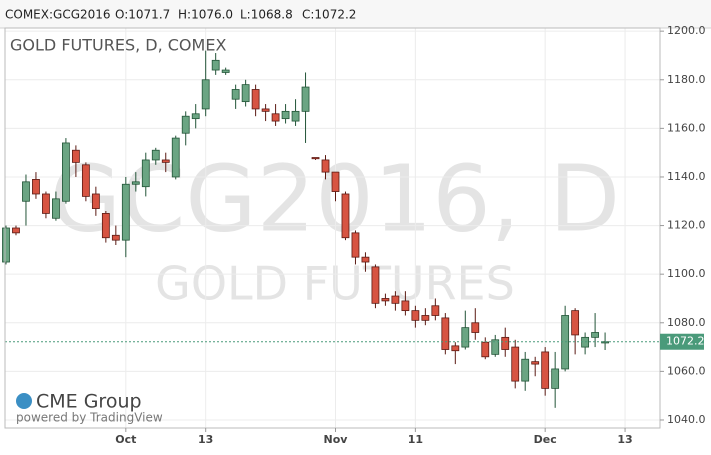 Image resolution: width=711 pixels, height=455 pixels. I want to click on logo-icon, so click(24, 401).